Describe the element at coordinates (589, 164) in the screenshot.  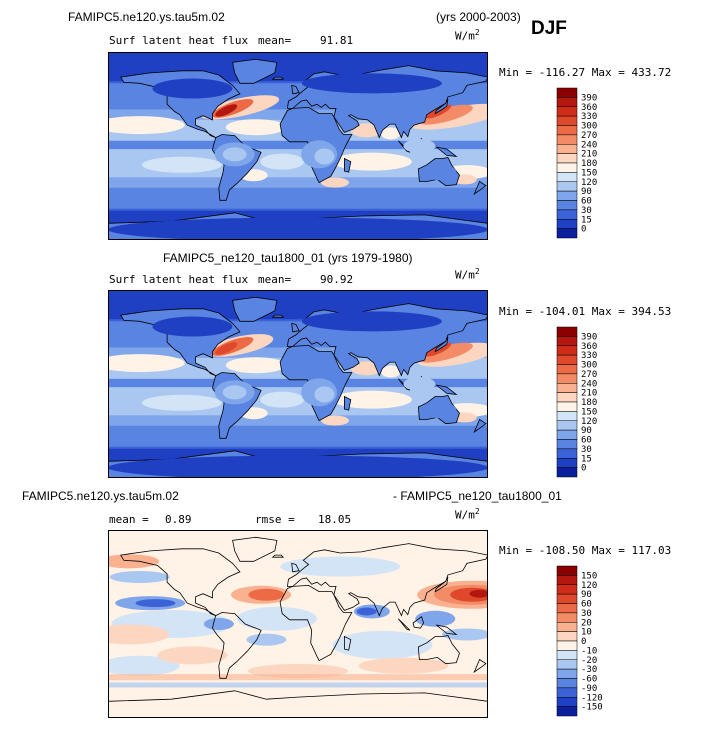
I see `colorbar-tick-label: 180` at that location.